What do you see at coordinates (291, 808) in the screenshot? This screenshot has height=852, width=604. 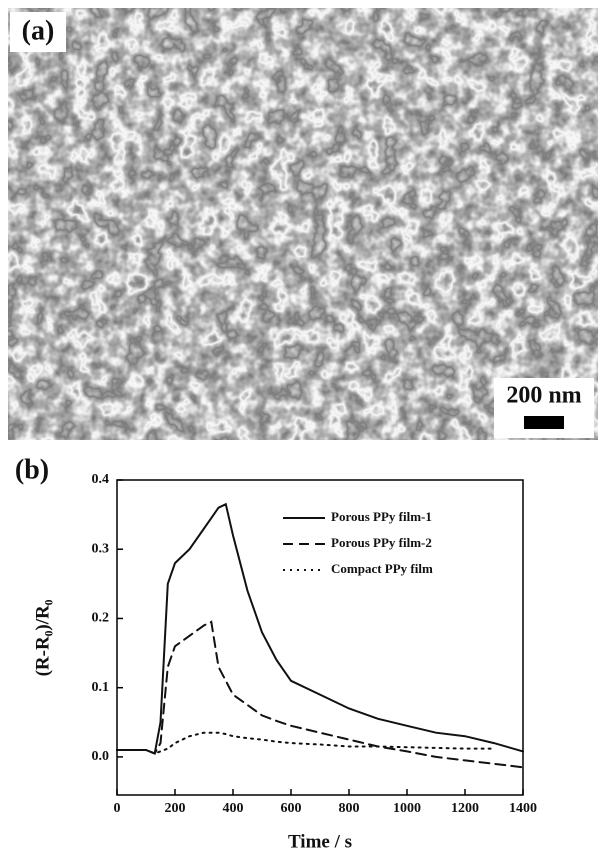 I see `x-tick-label: 600` at bounding box center [291, 808].